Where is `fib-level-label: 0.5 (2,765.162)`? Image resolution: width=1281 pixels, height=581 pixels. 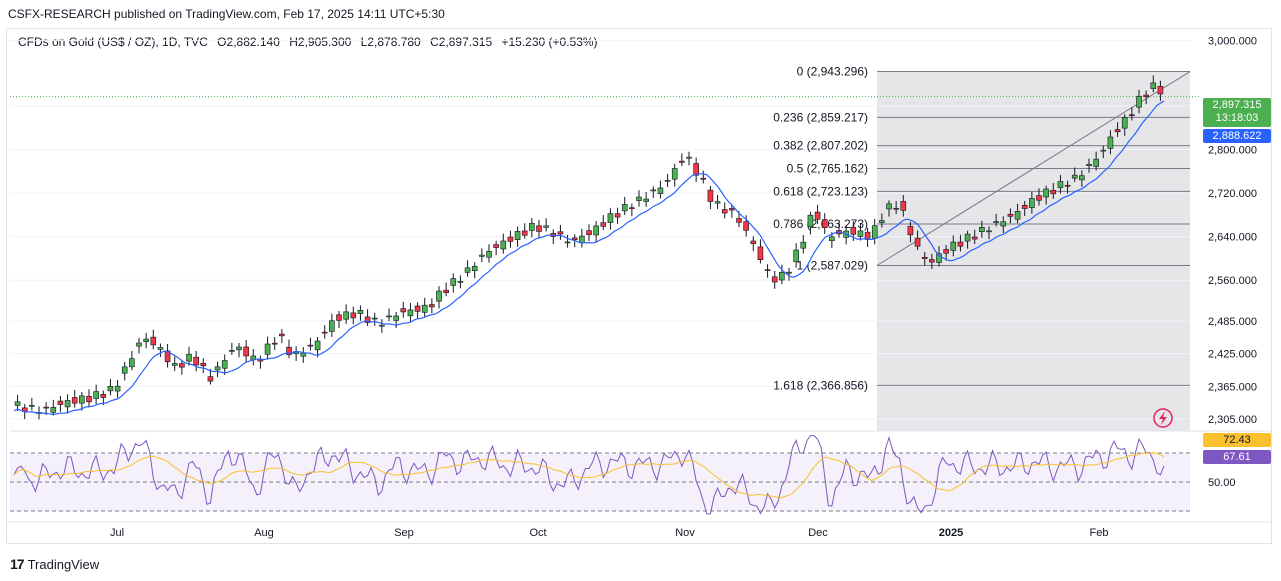 fib-level-label: 0.5 (2,765.162) is located at coordinates (827, 169).